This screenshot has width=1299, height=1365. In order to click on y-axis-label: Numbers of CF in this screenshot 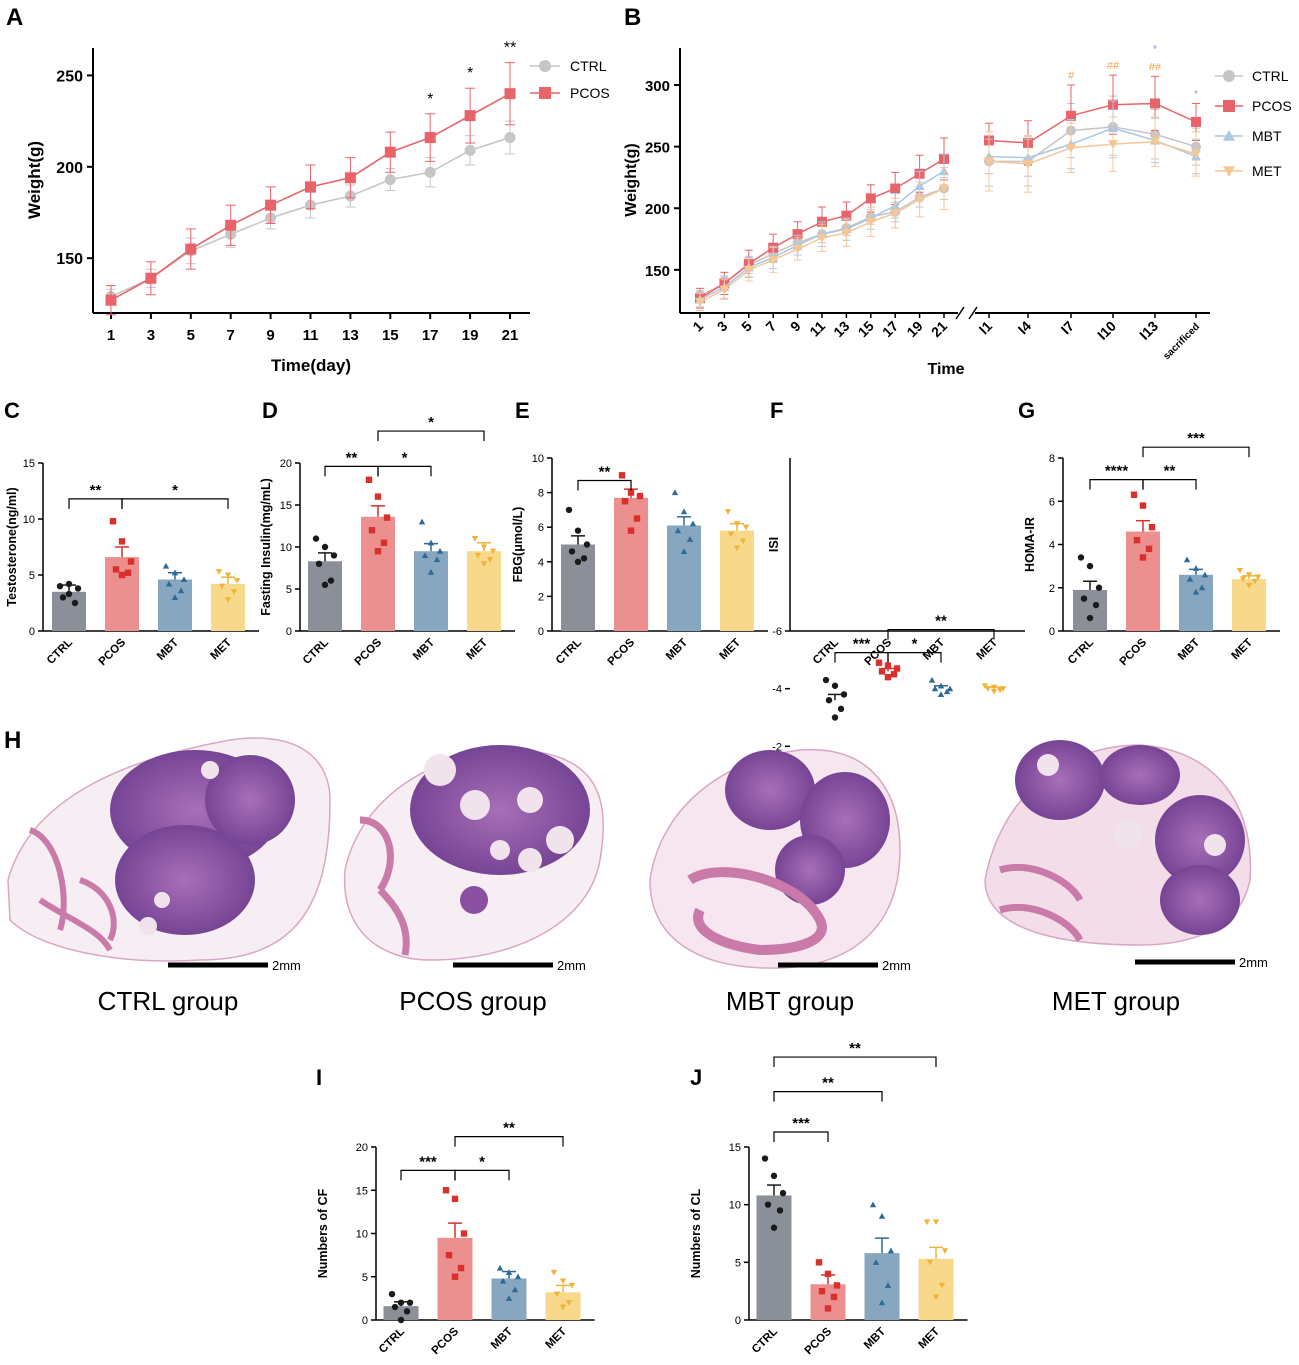, I will do `click(323, 1233)`.